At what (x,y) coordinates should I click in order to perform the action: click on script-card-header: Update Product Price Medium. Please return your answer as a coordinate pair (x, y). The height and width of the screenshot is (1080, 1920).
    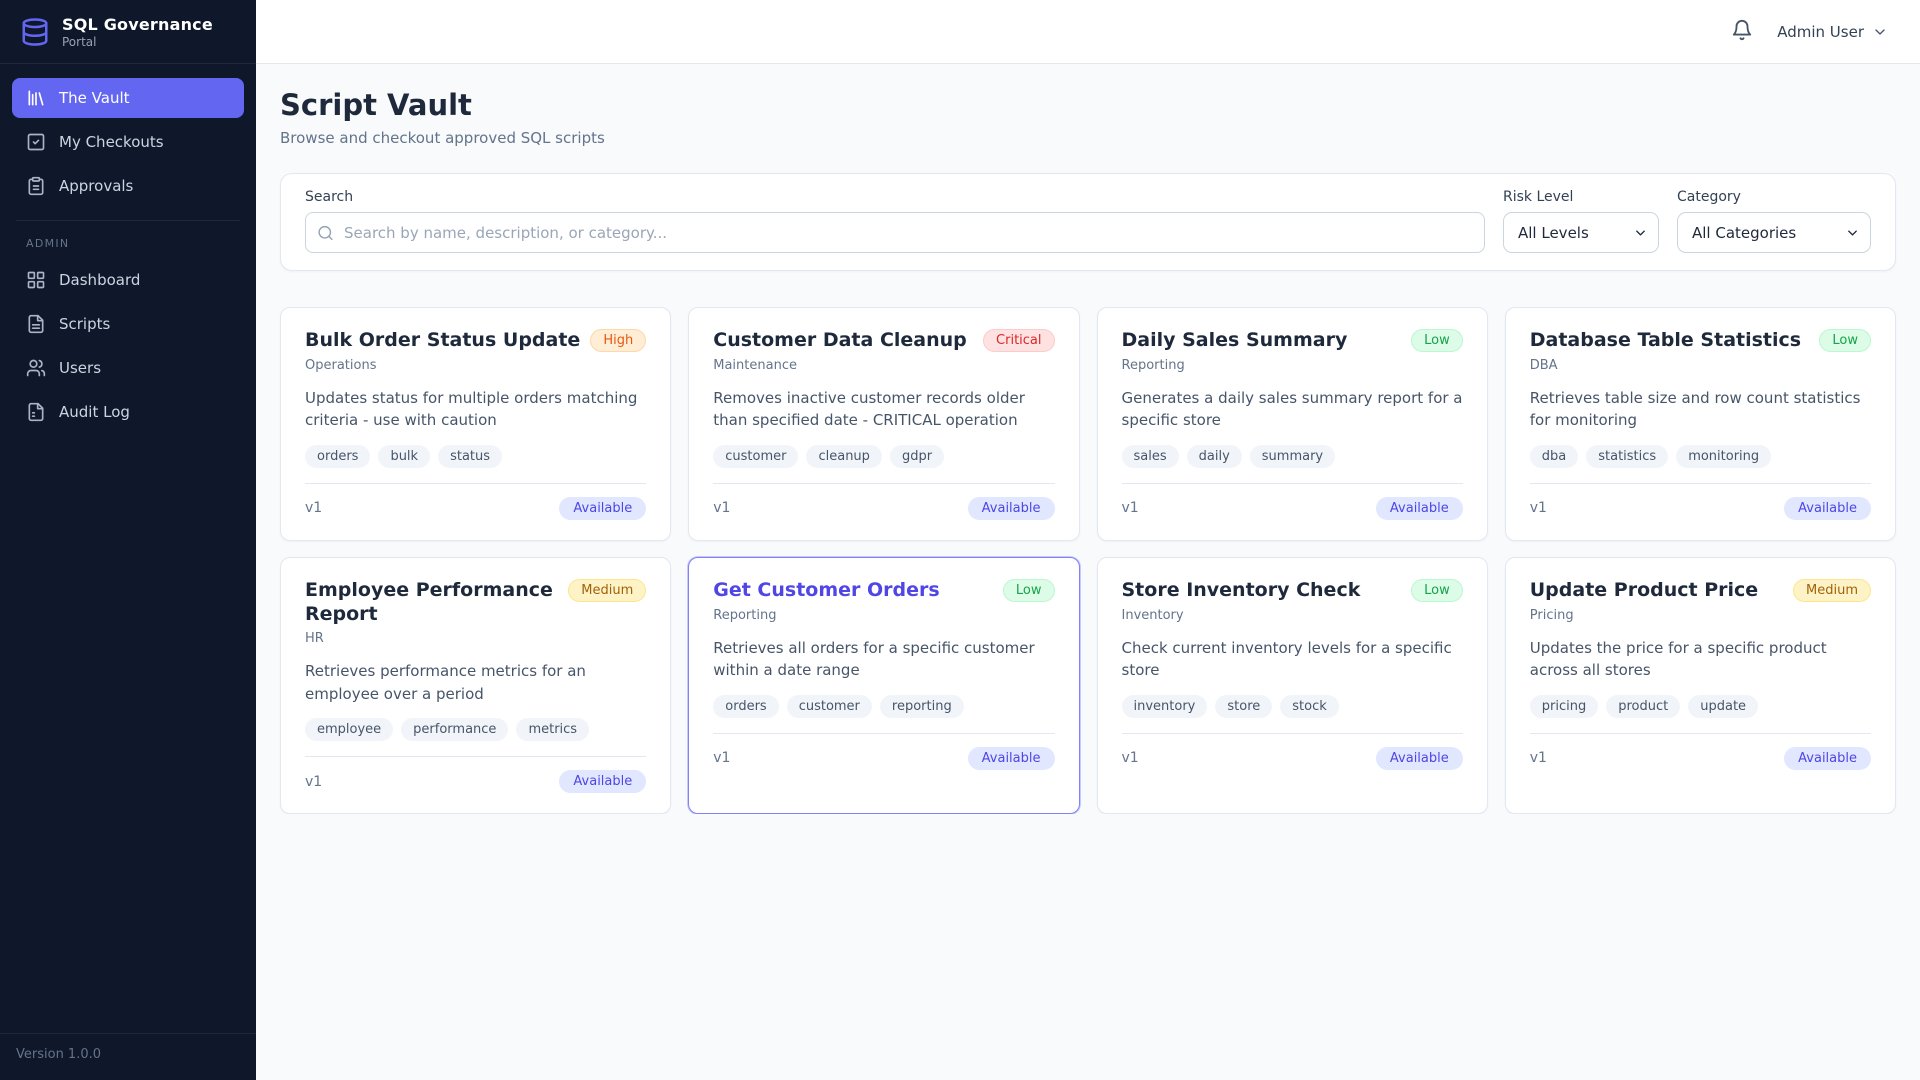
    Looking at the image, I should click on (1700, 590).